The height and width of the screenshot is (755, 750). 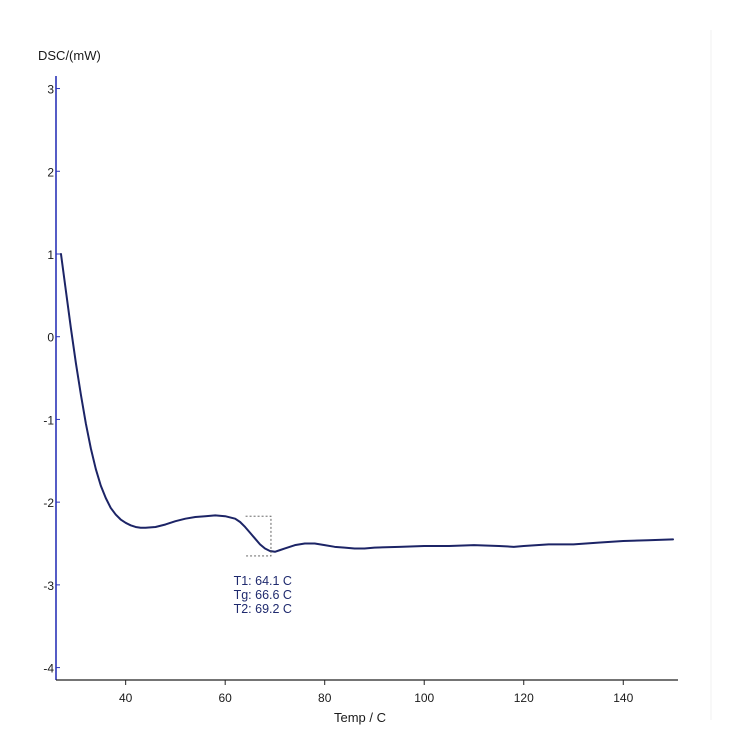 I want to click on y-tick-label: 0, so click(x=50, y=338).